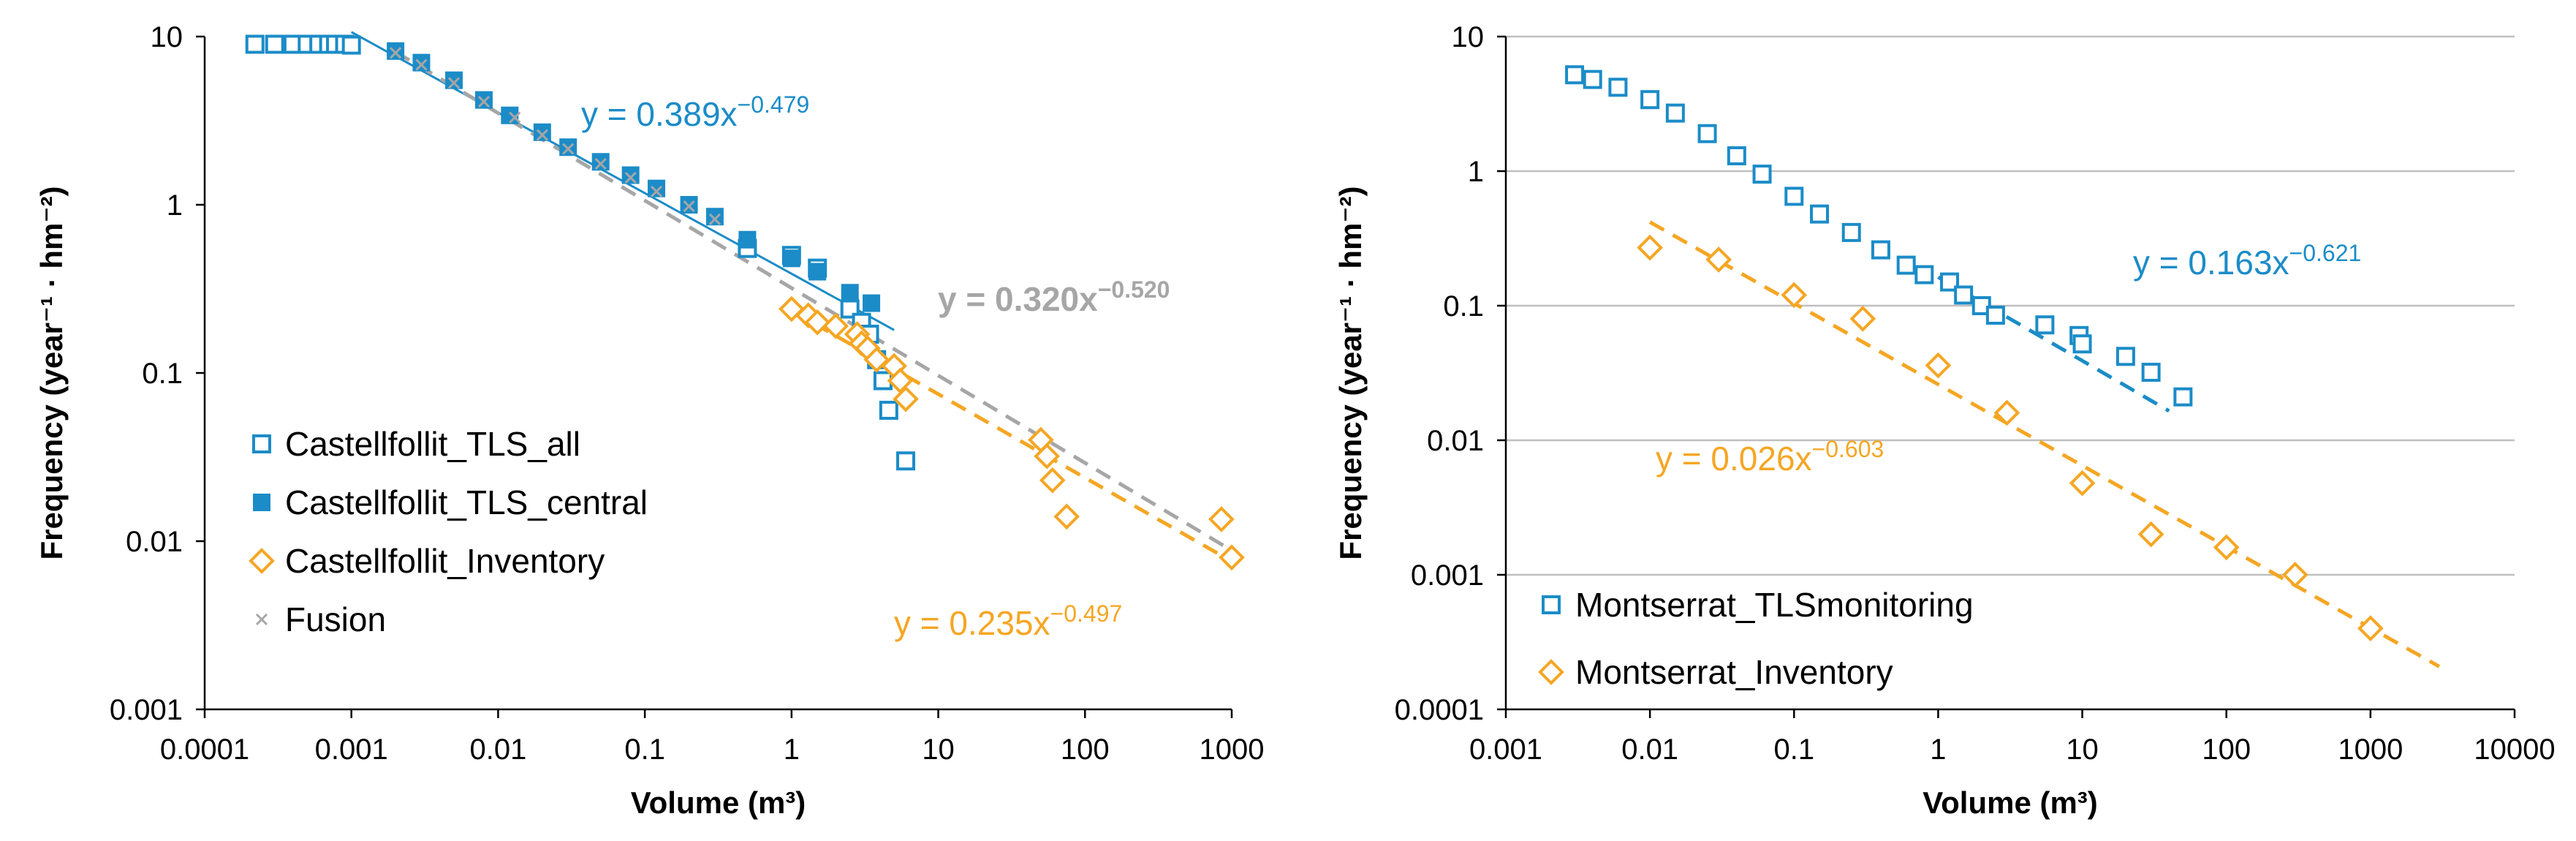  I want to click on x-tick-label: 0.01, so click(1649, 749).